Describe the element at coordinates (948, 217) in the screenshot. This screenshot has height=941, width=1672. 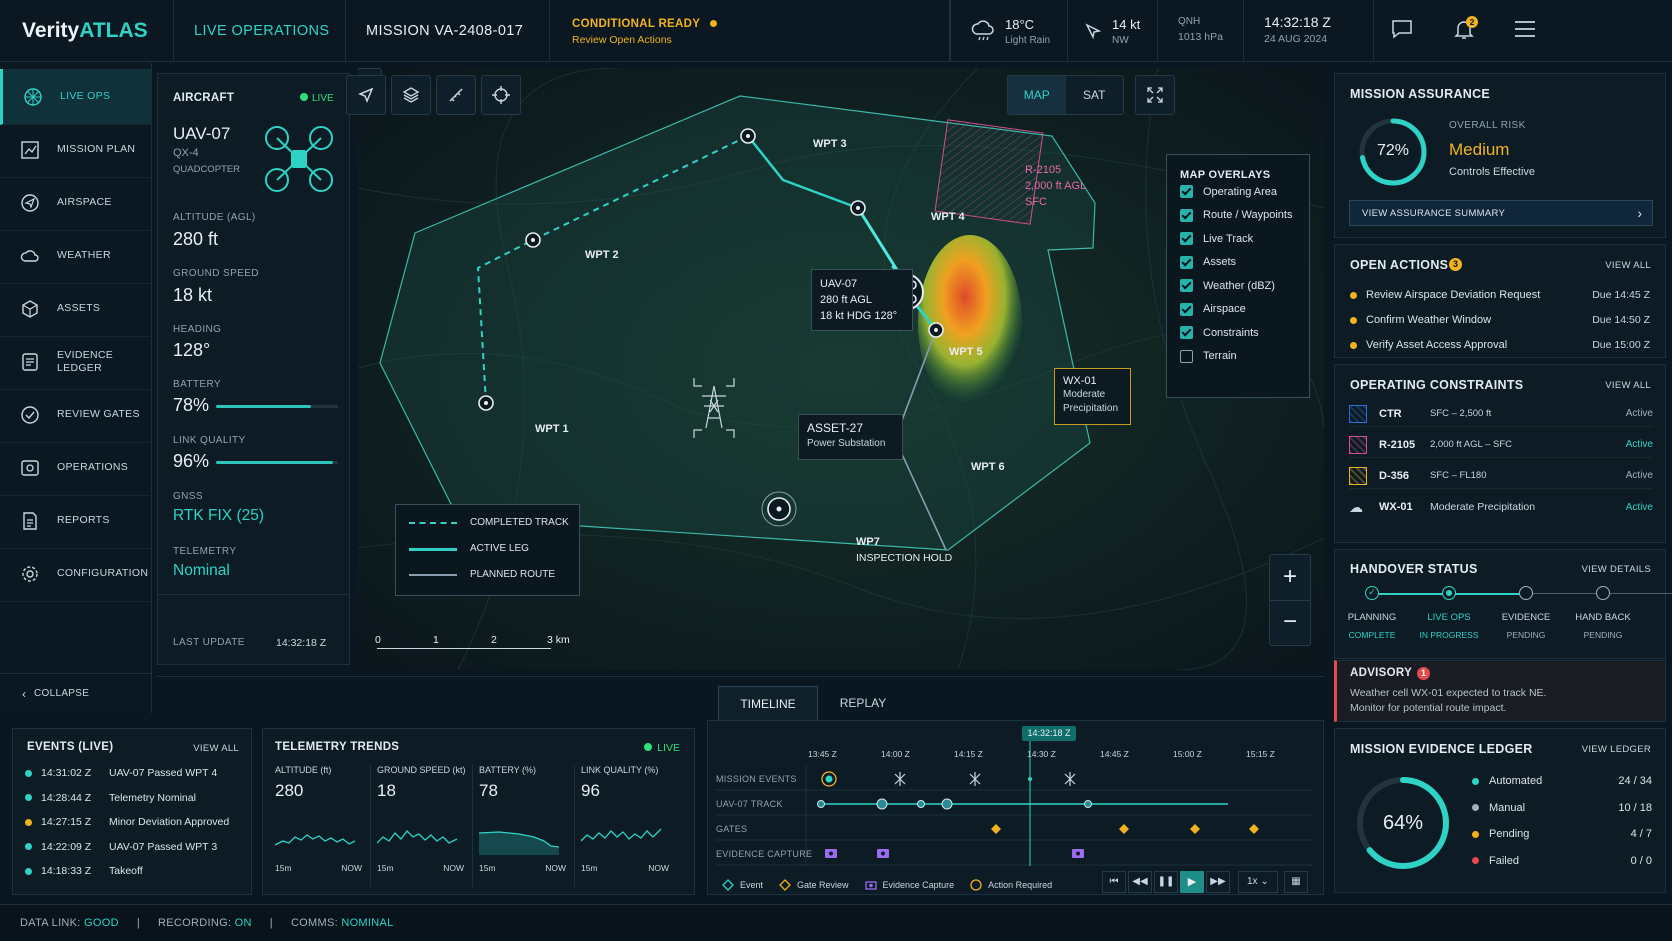
I see `waypoint-4-label: WPT 4` at that location.